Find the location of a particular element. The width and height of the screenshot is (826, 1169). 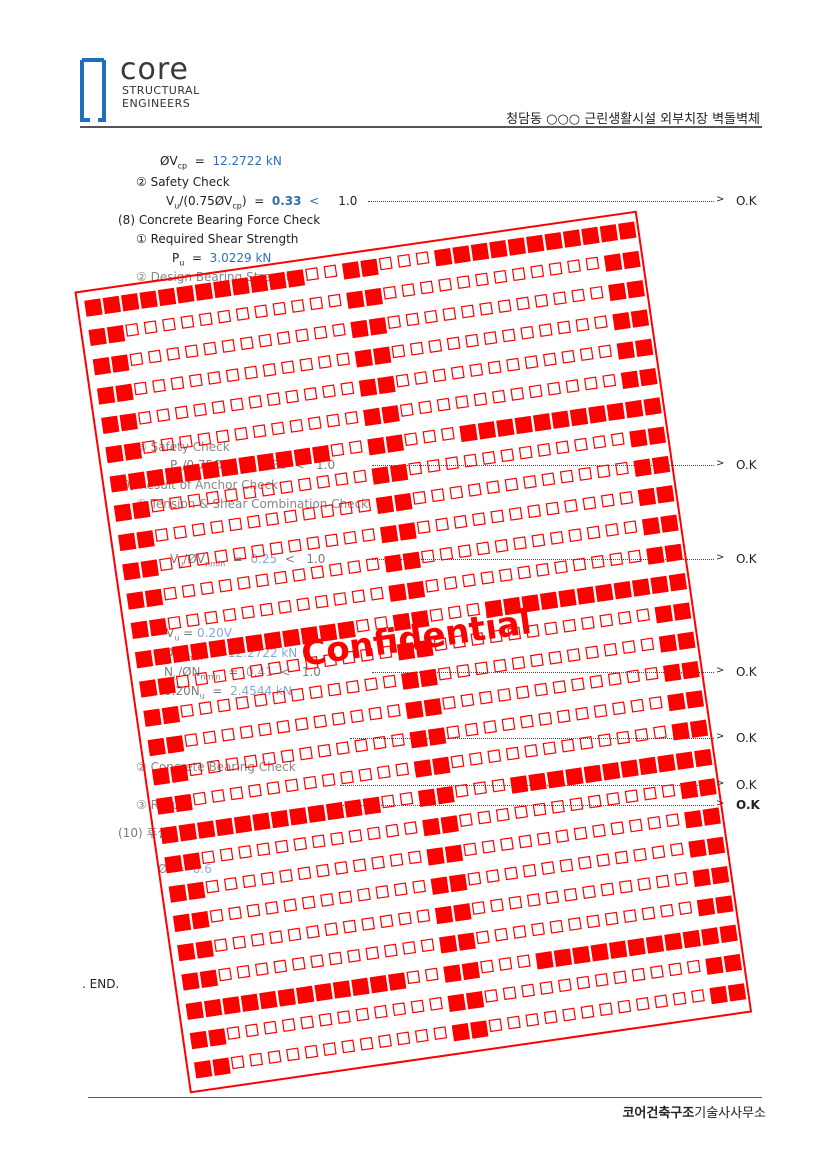

nominal-value: 12.2722 kN is located at coordinates (262, 653).